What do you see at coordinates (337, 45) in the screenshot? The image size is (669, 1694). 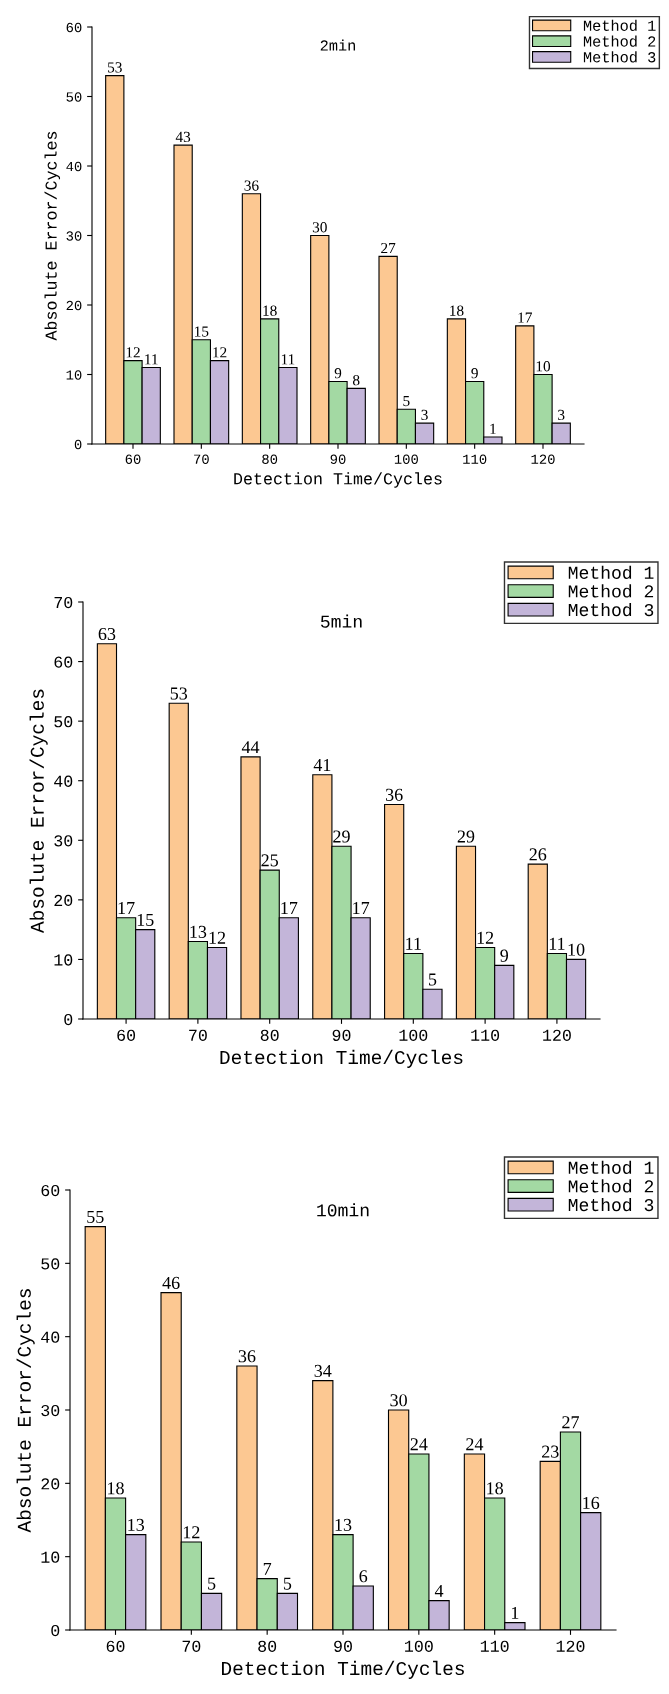 I see `text: 2min` at bounding box center [337, 45].